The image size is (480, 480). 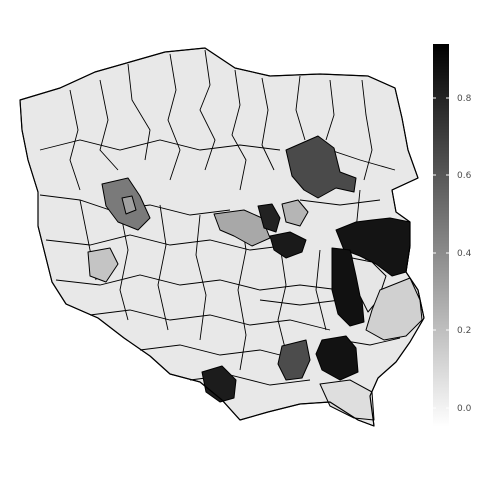 I want to click on colorbar-tick-label: 0.8, so click(x=464, y=99).